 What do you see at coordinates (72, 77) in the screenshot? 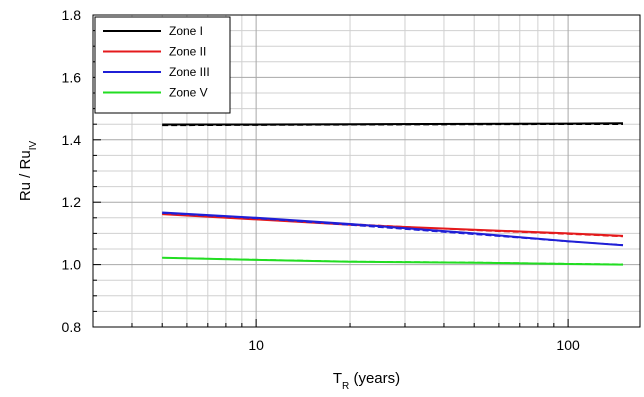
I see `y-tick-label: 1.6` at bounding box center [72, 77].